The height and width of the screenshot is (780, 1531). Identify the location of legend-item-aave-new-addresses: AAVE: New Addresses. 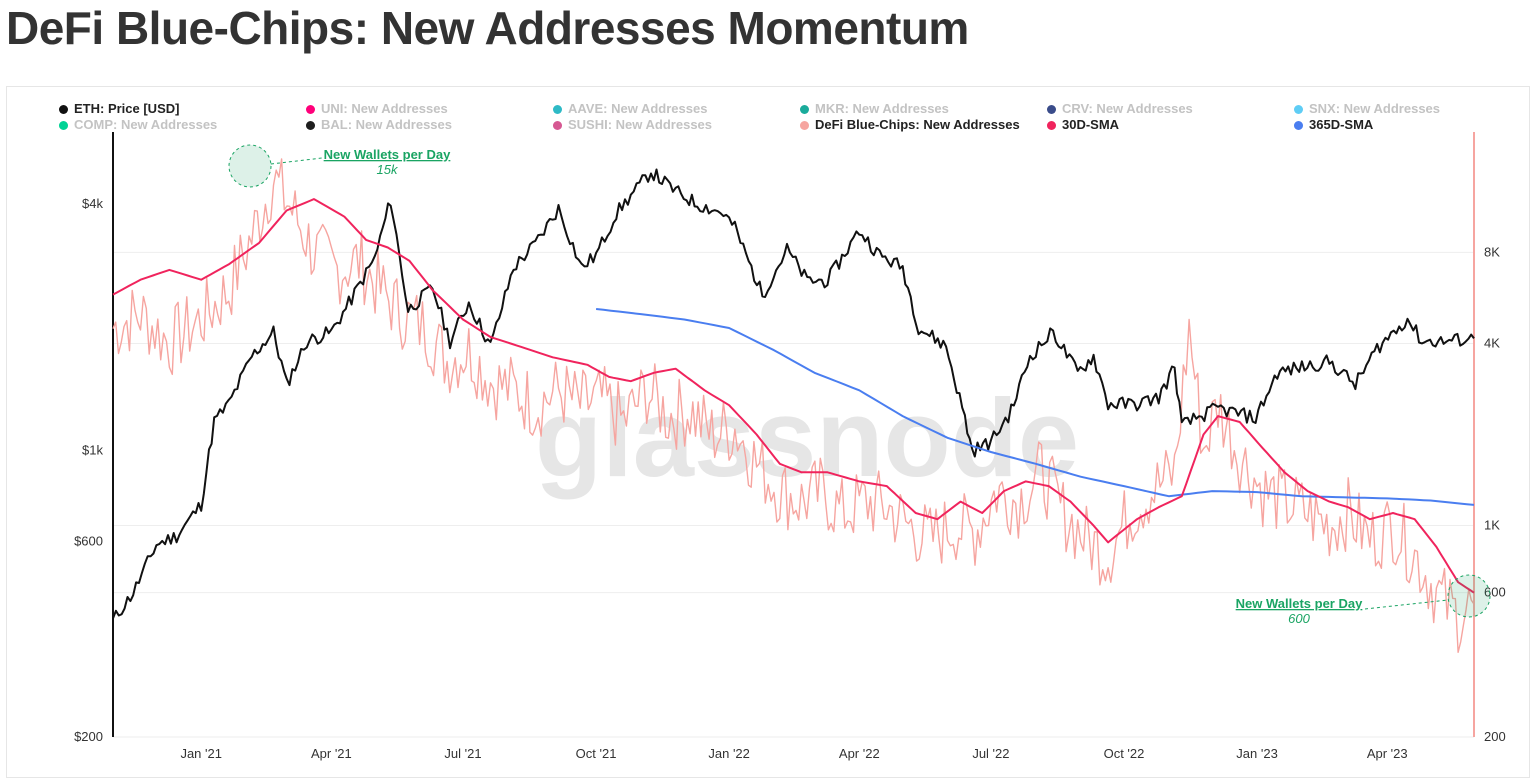
(630, 109).